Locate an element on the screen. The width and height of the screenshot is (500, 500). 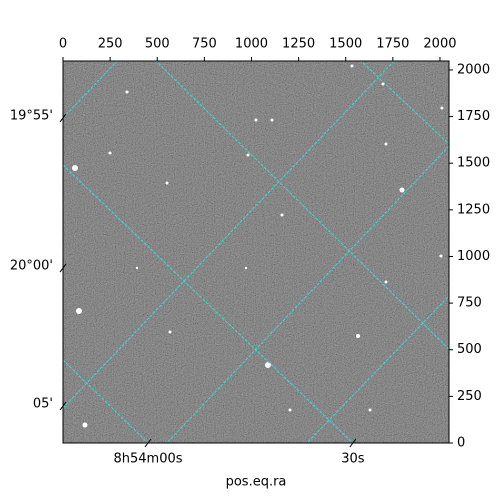
x-tick-label: 0 is located at coordinates (63, 44).